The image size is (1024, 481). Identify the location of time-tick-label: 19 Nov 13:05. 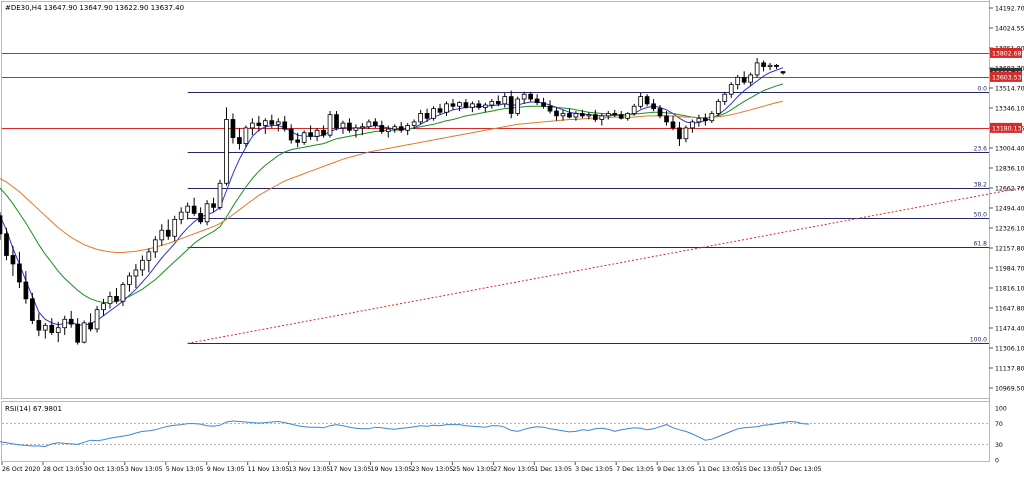
(392, 469).